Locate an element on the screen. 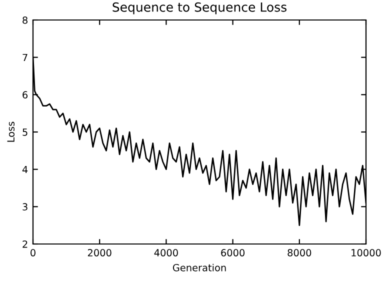  y-tick-label: 8 is located at coordinates (25, 20).